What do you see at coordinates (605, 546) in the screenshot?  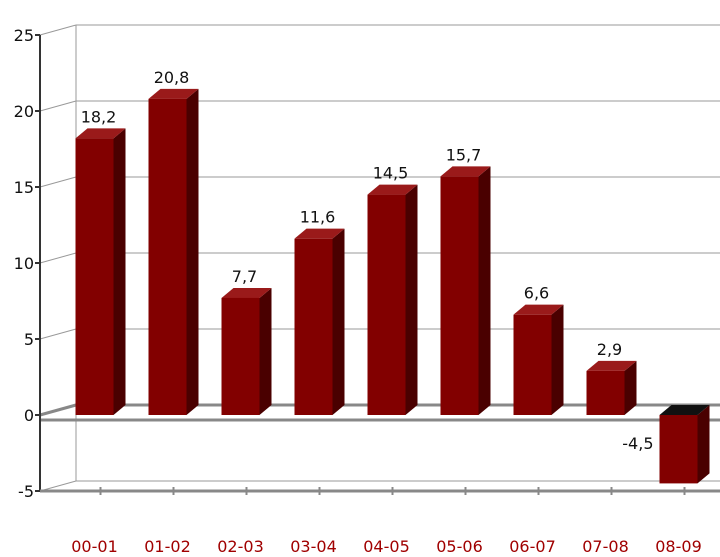 I see `x-tick-label: 07-08` at bounding box center [605, 546].